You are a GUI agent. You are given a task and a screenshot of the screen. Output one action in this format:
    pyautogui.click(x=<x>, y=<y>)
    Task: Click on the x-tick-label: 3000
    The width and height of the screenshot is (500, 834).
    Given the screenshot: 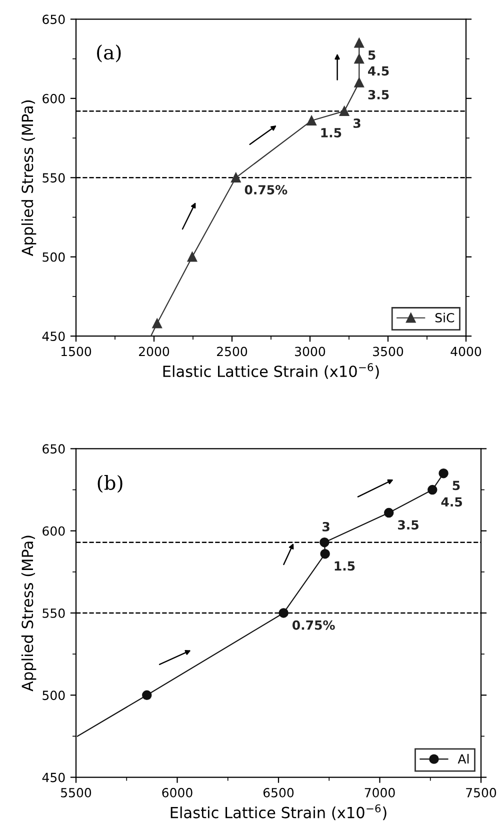 What is the action you would take?
    pyautogui.click(x=310, y=351)
    